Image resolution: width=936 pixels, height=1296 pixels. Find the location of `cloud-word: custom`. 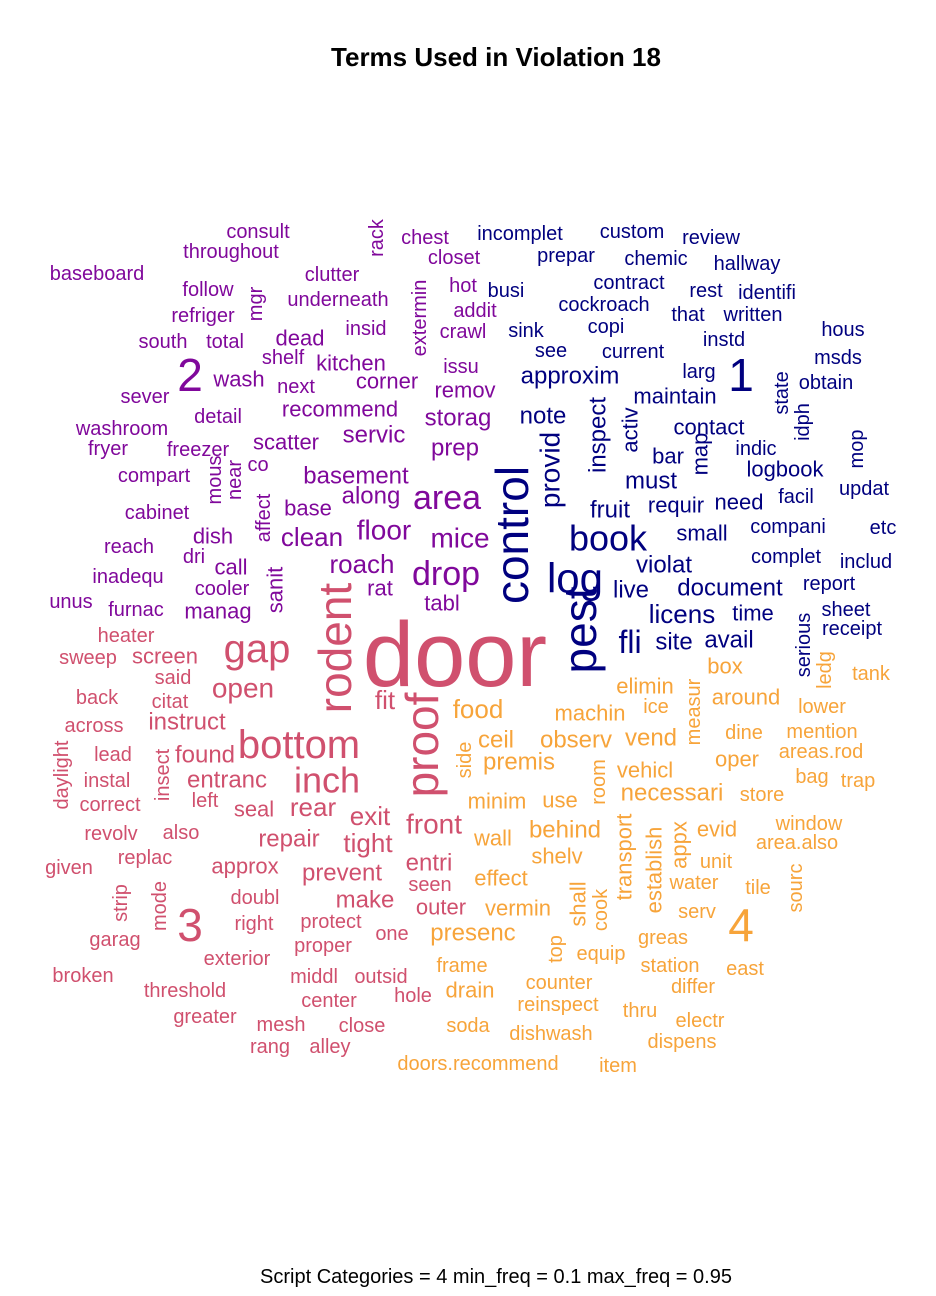

cloud-word: custom is located at coordinates (632, 232).